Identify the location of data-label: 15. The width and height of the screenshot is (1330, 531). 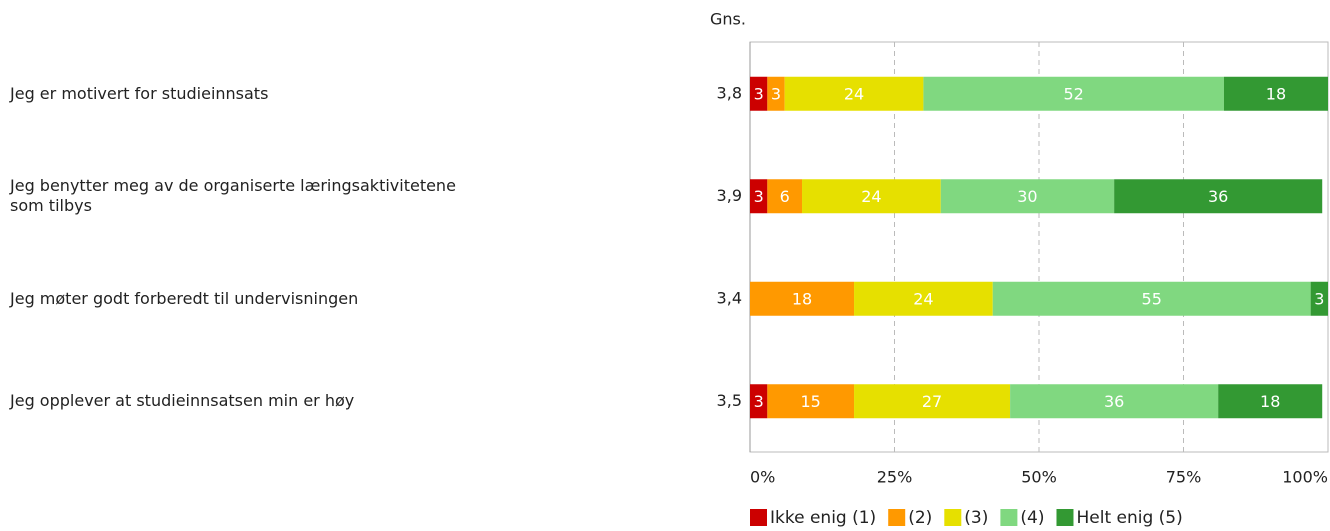
(811, 401).